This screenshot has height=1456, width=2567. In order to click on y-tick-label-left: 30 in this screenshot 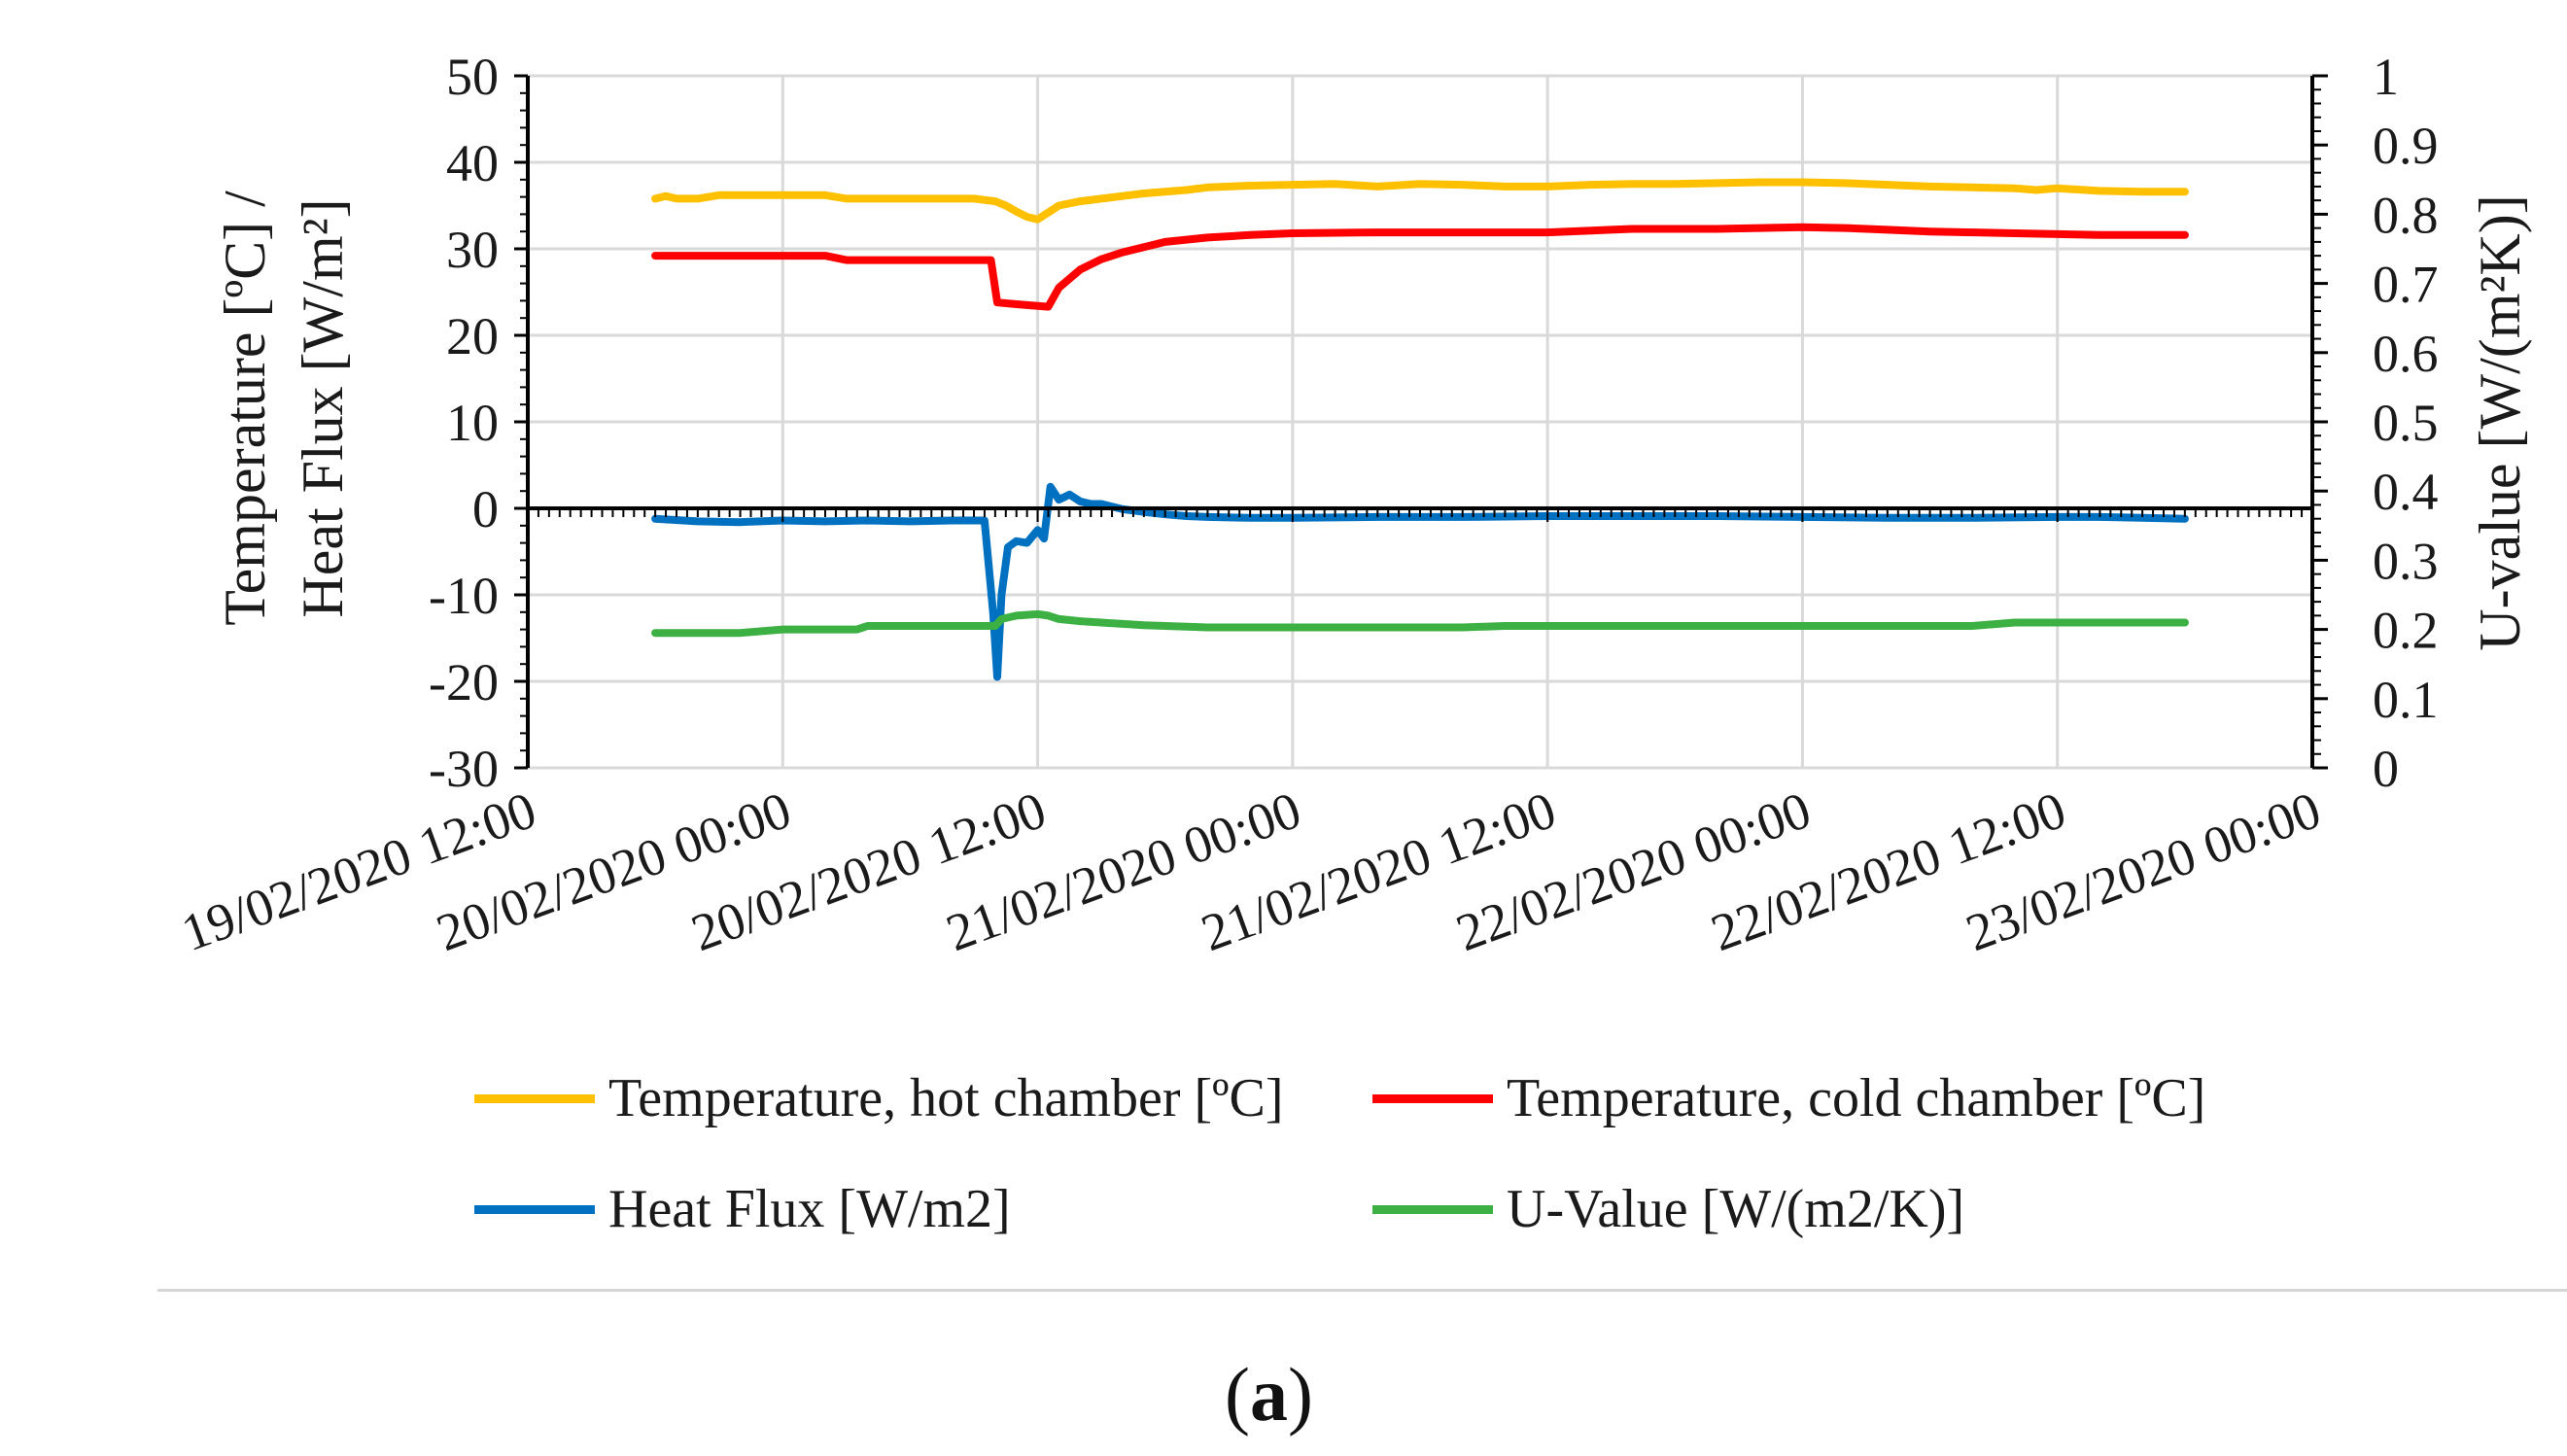, I will do `click(472, 250)`.